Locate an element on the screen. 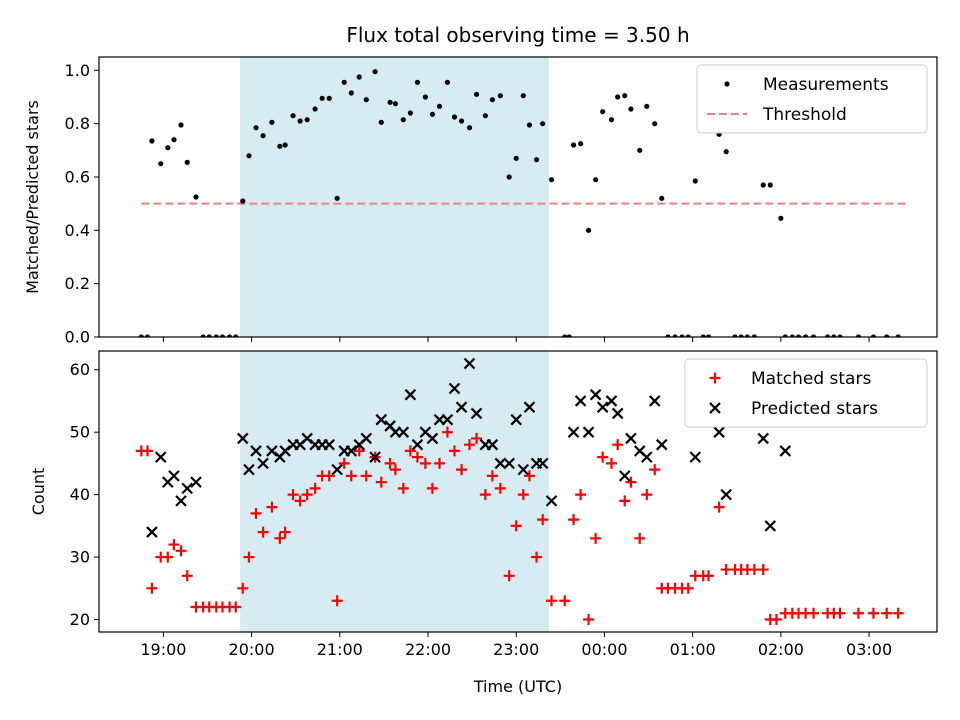 The image size is (960, 720). y-tick-label: 0.0 is located at coordinates (77, 337).